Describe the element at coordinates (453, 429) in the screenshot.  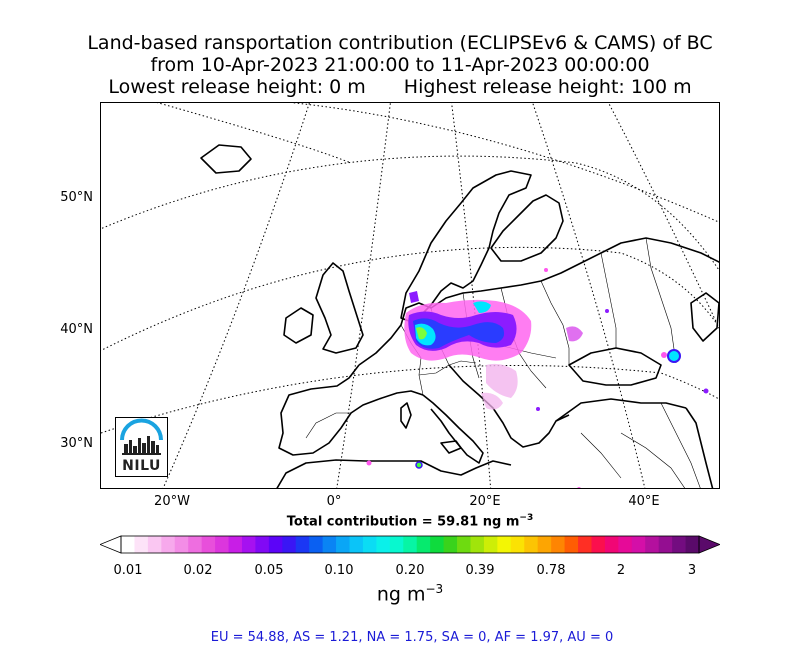
I see `coast-italy` at that location.